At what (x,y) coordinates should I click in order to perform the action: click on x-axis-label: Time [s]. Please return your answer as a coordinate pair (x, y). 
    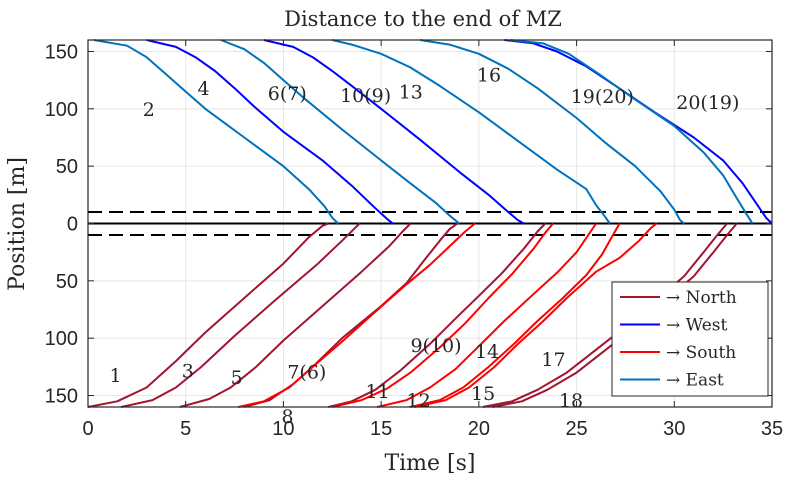
    Looking at the image, I should click on (429, 463).